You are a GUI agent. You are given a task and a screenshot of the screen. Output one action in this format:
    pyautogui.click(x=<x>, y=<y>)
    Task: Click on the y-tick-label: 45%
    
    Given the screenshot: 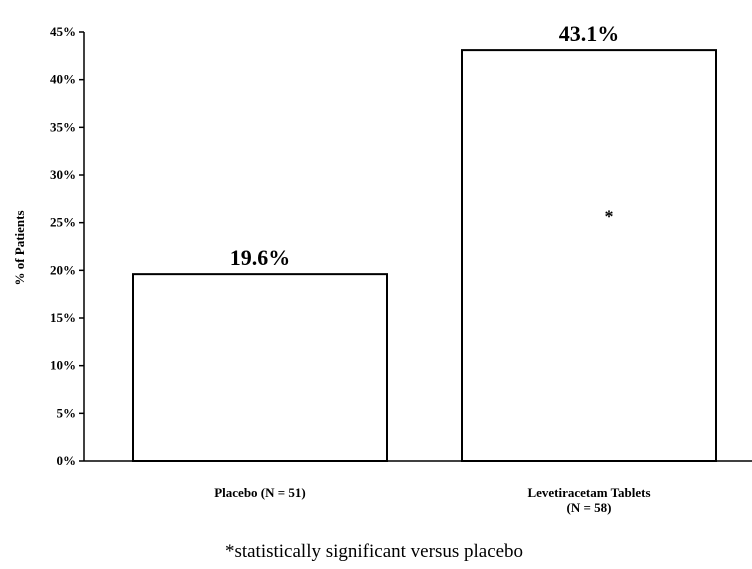 What is the action you would take?
    pyautogui.click(x=63, y=31)
    